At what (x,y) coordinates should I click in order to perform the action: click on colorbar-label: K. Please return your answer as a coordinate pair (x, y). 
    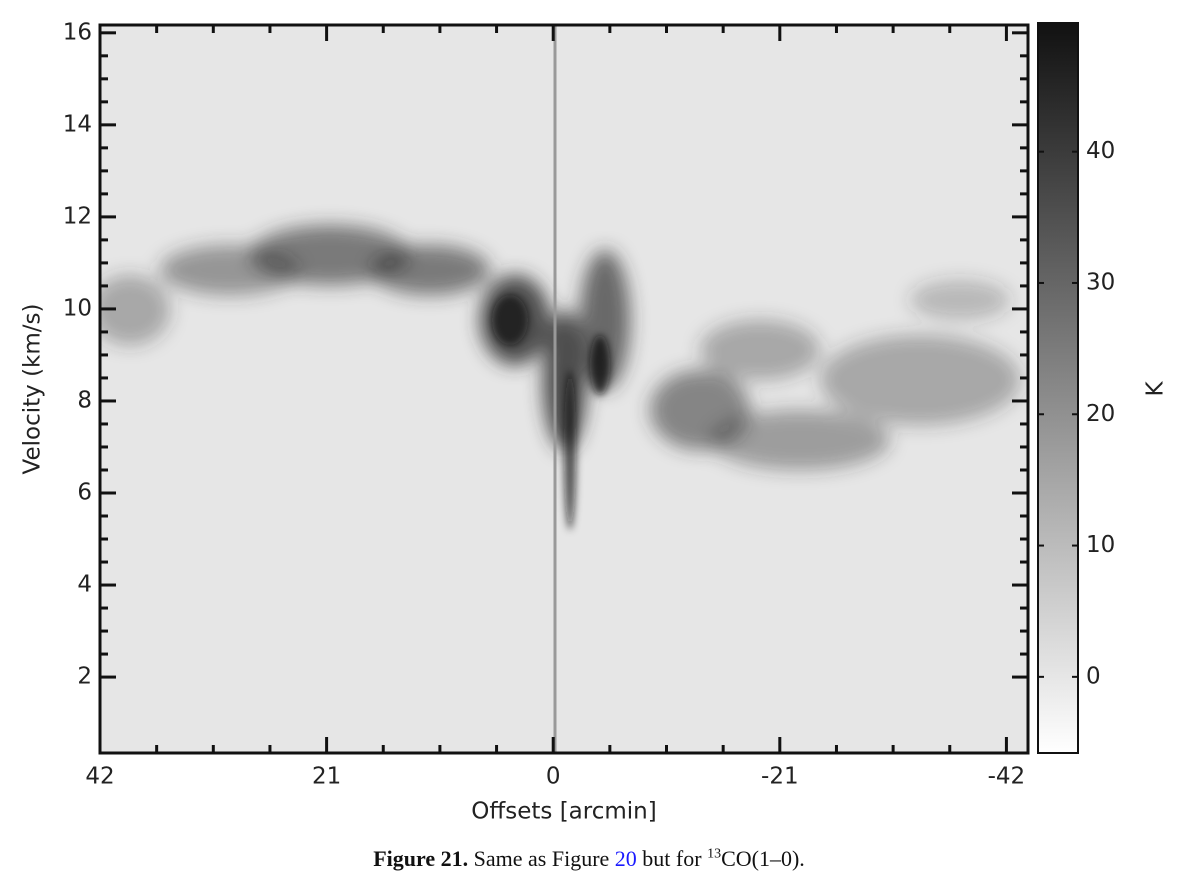
    Looking at the image, I should click on (1156, 389).